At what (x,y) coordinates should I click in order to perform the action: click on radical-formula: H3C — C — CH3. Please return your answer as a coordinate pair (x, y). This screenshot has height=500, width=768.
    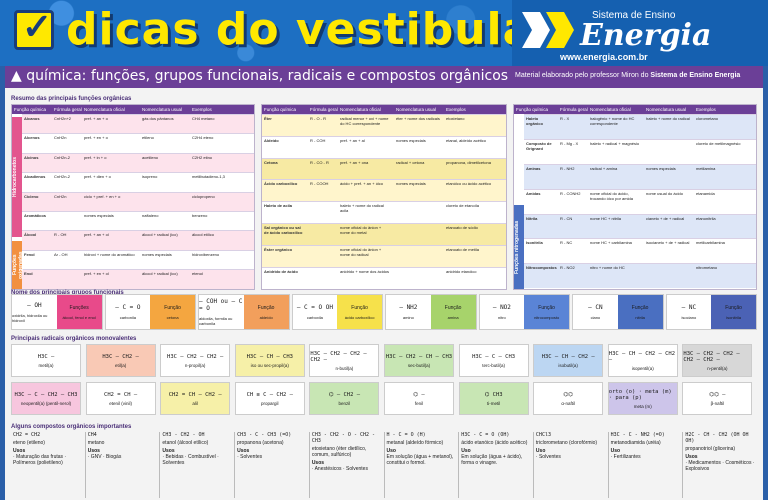
    Looking at the image, I should click on (494, 356).